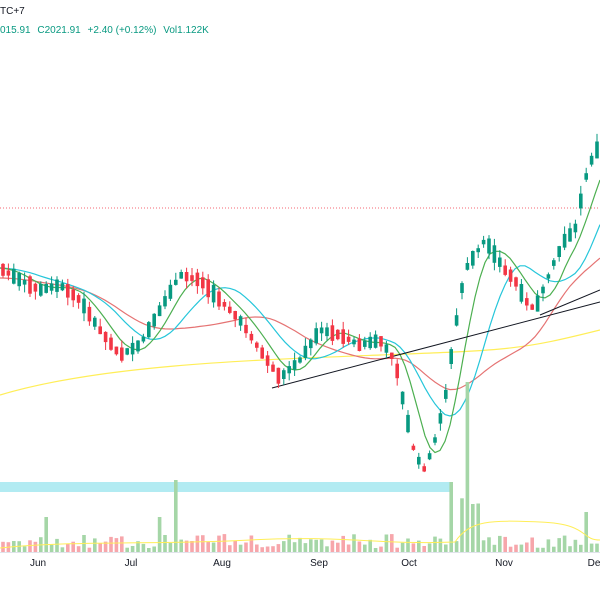 The height and width of the screenshot is (601, 600). I want to click on x-label-sep: Sep, so click(319, 563).